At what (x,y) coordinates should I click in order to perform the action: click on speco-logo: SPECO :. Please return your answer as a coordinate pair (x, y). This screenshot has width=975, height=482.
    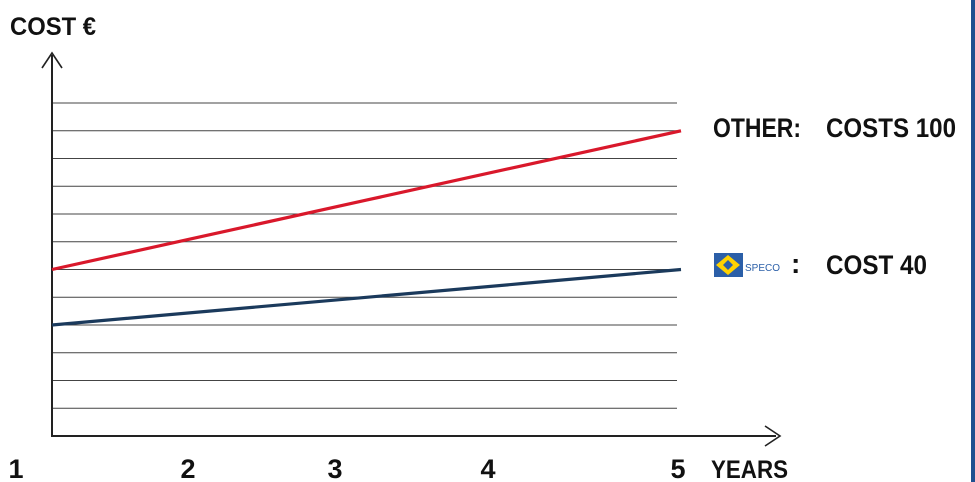
    Looking at the image, I should click on (757, 263).